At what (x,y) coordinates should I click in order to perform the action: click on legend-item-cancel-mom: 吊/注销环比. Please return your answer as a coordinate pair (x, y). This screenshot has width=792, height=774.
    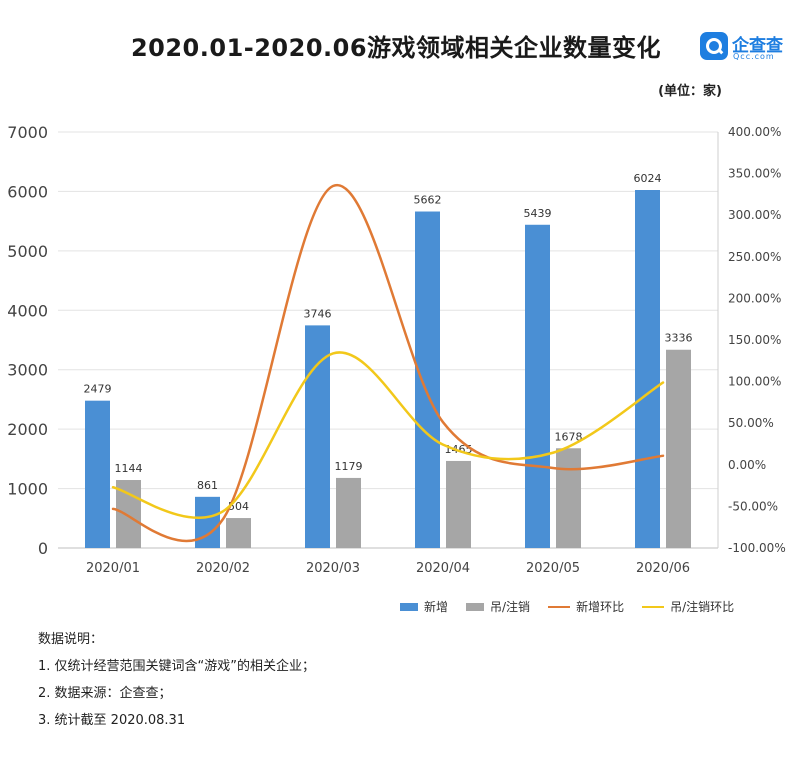
    Looking at the image, I should click on (688, 606).